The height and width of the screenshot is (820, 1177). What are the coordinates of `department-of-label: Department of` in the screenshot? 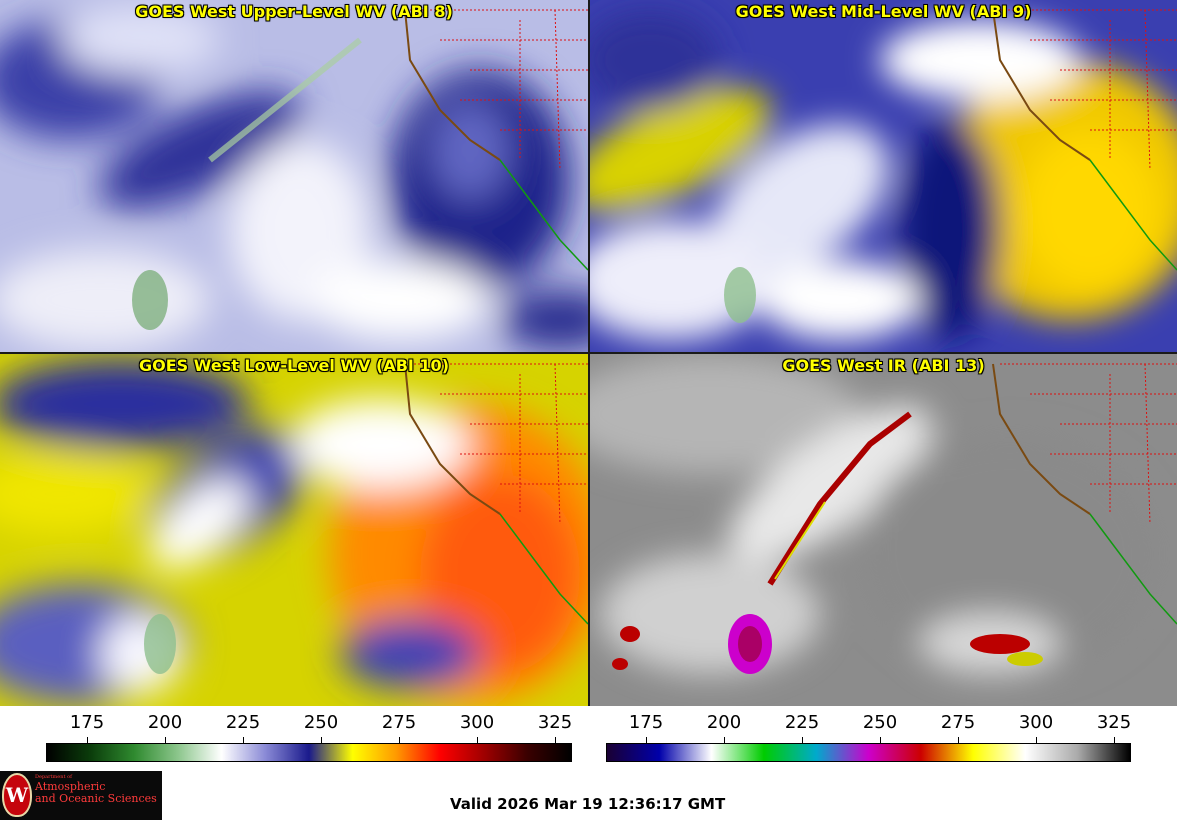 It's located at (53, 777).